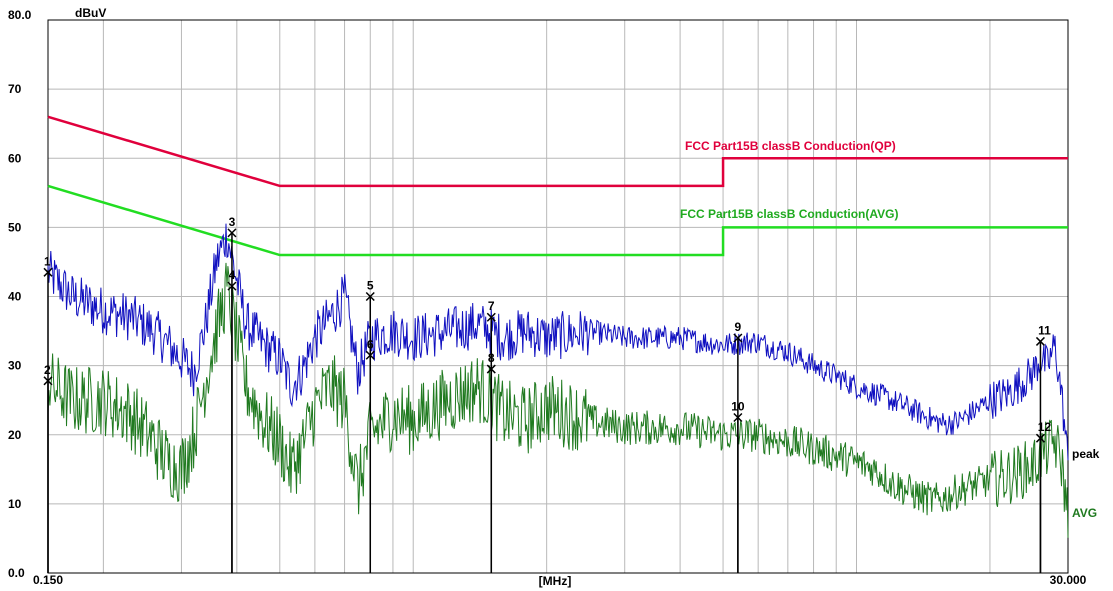 The width and height of the screenshot is (1113, 591). Describe the element at coordinates (232, 222) in the screenshot. I see `marker-label: 3` at that location.